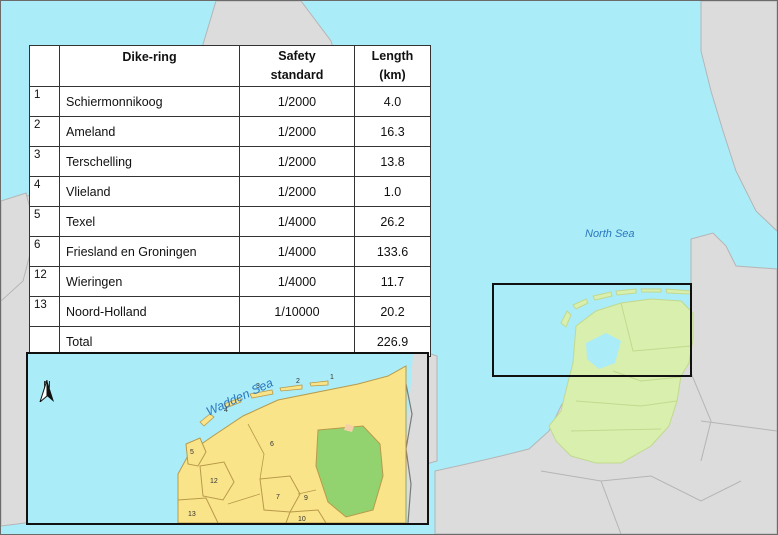  What do you see at coordinates (306, 498) in the screenshot?
I see `inset-area-number-9: 9` at bounding box center [306, 498].